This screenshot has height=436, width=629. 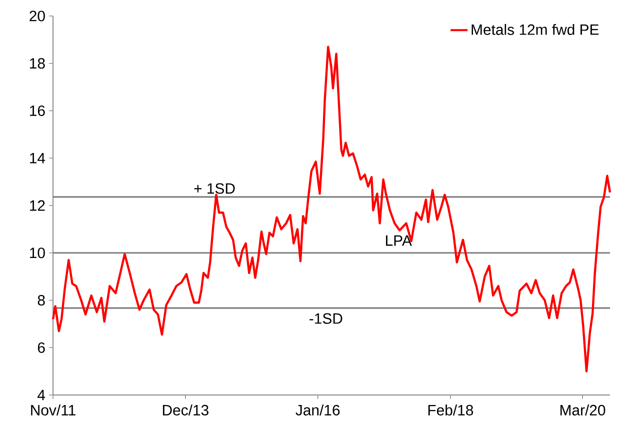 What do you see at coordinates (399, 240) in the screenshot?
I see `ref-line-label: LPA` at bounding box center [399, 240].